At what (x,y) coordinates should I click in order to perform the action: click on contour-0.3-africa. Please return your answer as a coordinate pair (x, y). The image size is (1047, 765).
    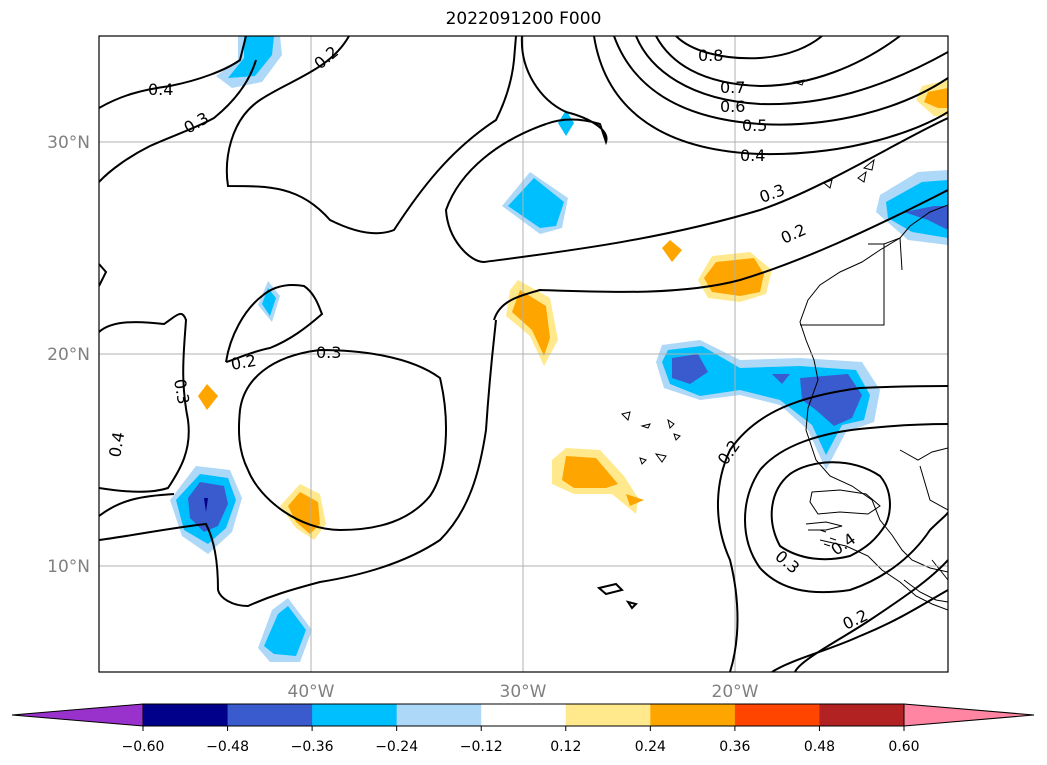
    Looking at the image, I should click on (846, 547).